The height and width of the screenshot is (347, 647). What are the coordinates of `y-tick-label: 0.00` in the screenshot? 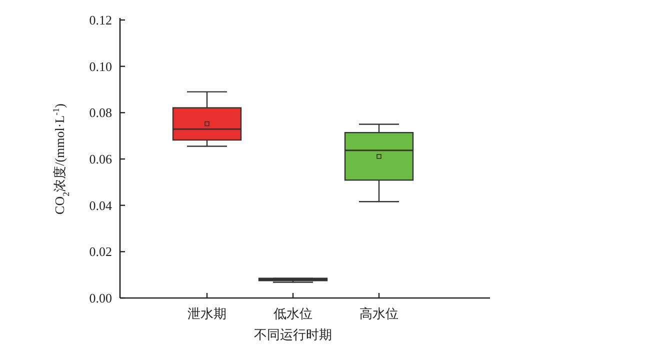 It's located at (100, 298).